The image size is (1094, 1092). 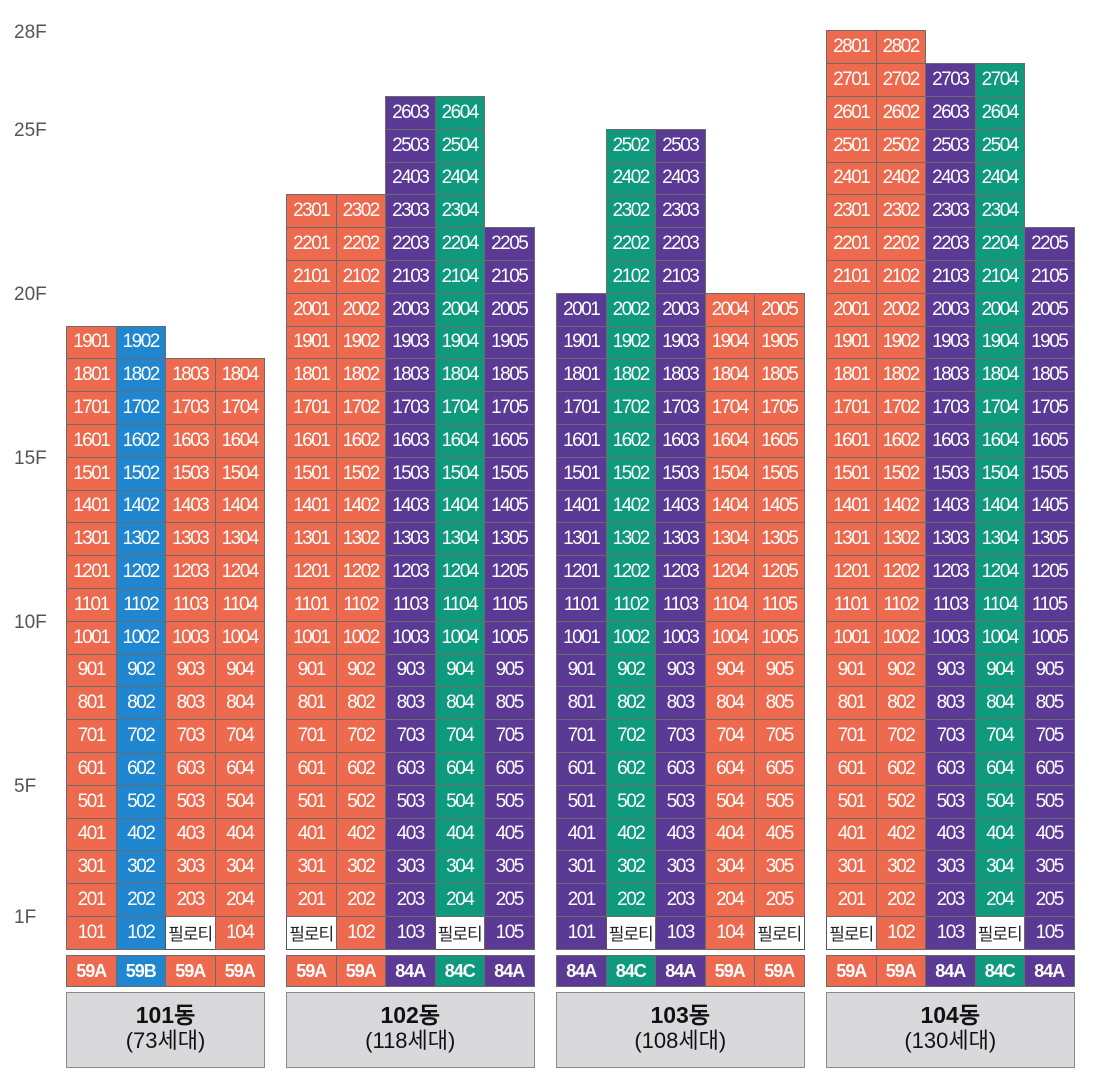 I want to click on unit-cell: 402, so click(x=900, y=834).